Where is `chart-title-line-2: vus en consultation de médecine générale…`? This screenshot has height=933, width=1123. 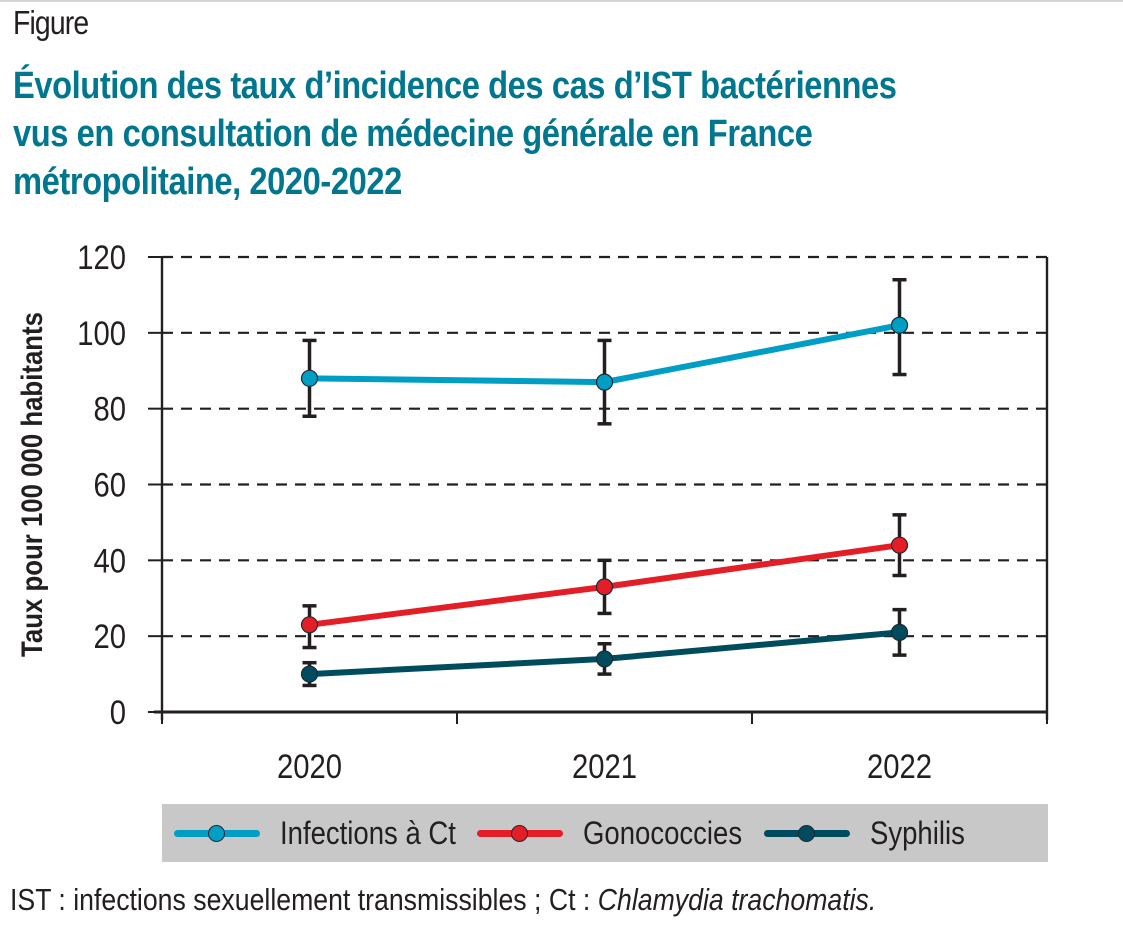 chart-title-line-2: vus en consultation de médecine générale… is located at coordinates (413, 134).